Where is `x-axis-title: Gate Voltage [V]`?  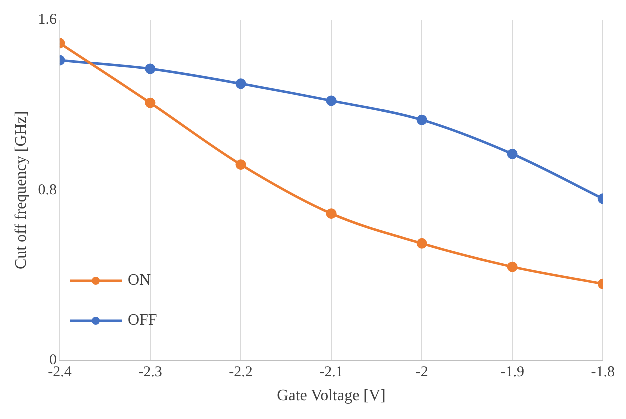 x-axis-title: Gate Voltage [V] is located at coordinates (331, 396).